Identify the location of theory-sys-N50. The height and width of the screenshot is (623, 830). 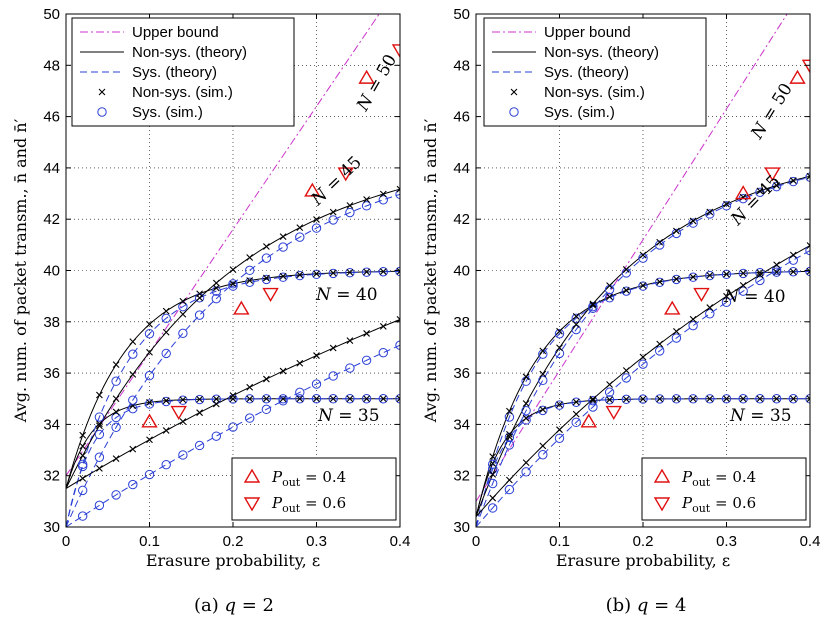
(233, 435).